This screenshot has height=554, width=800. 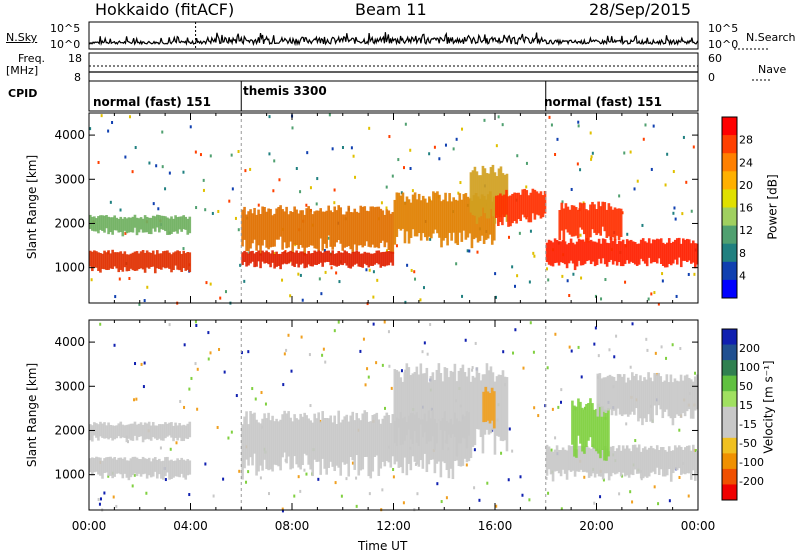 What do you see at coordinates (69, 223) in the screenshot?
I see `y-tick-label: 2000` at bounding box center [69, 223].